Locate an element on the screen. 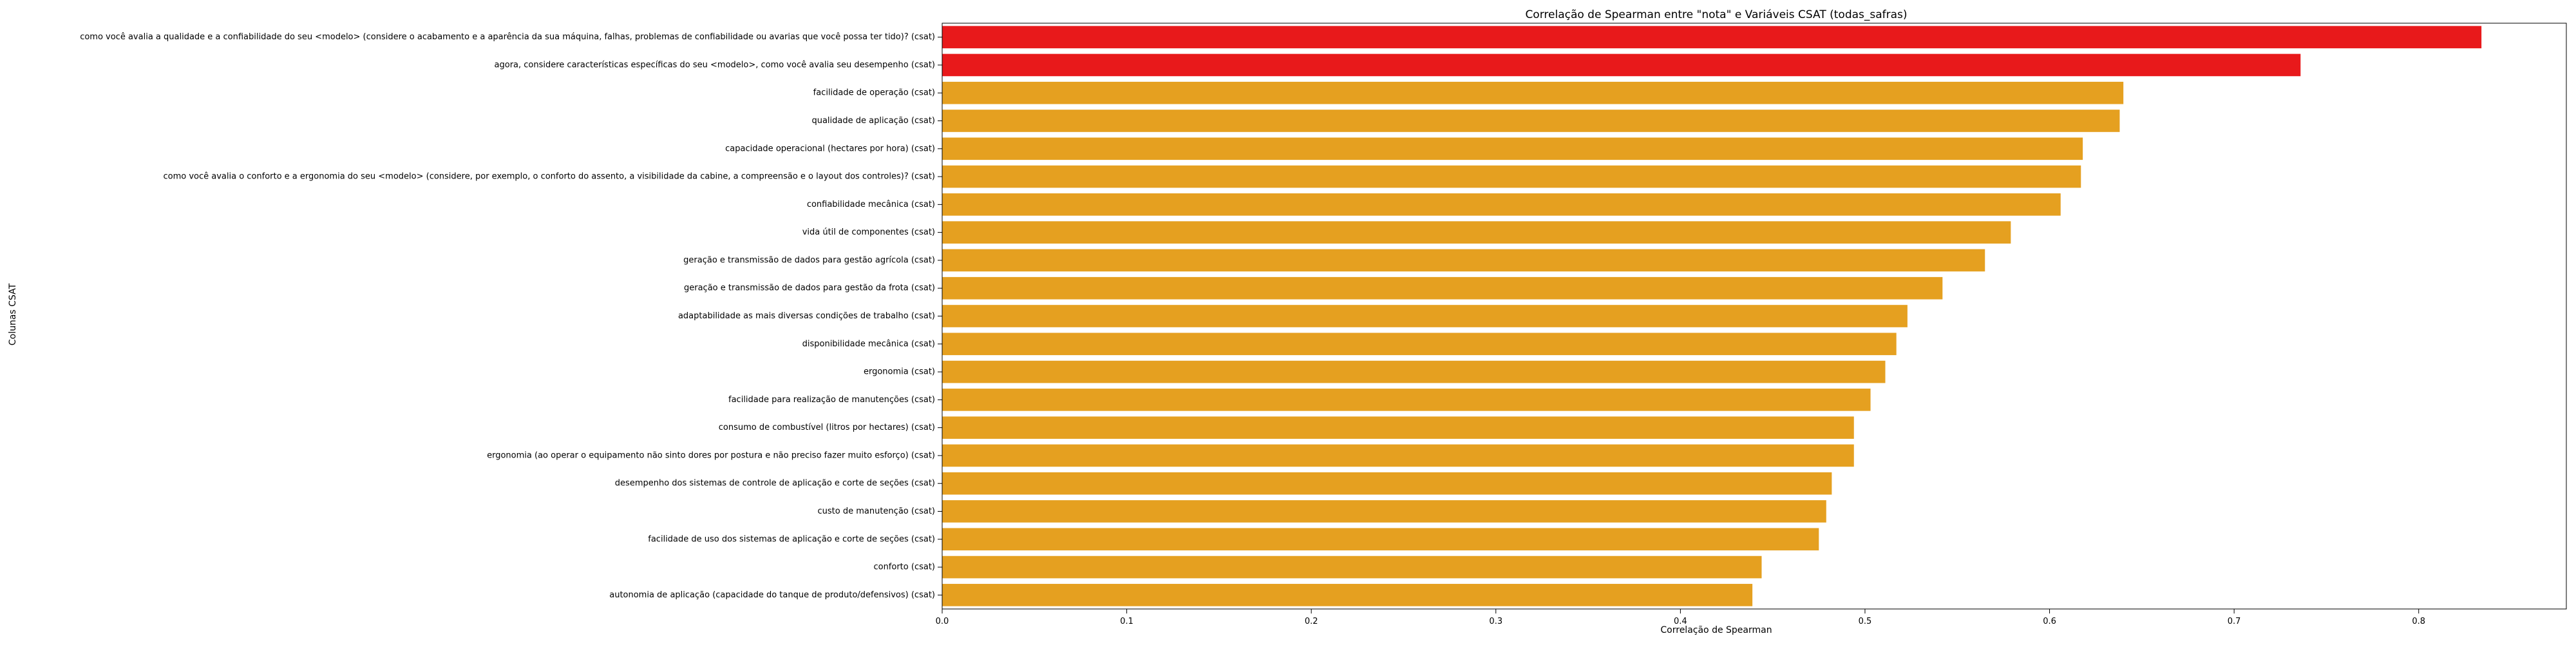 This screenshot has height=647, width=2576. x-tick-label: 0.5 is located at coordinates (1865, 621).